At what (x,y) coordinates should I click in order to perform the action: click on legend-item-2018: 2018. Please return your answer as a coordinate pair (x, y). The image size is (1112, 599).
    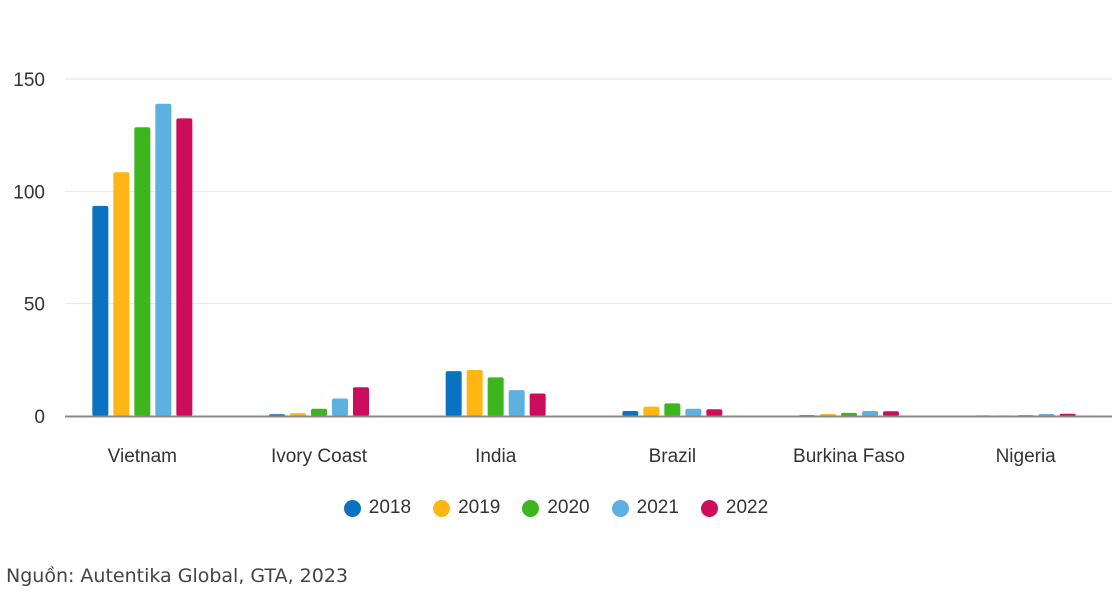
    Looking at the image, I should click on (377, 508).